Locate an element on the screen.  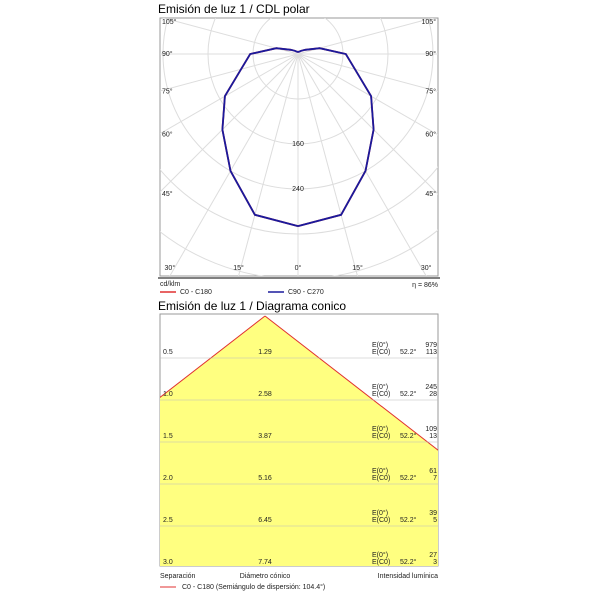
ec0-value: 7 is located at coordinates (435, 478).